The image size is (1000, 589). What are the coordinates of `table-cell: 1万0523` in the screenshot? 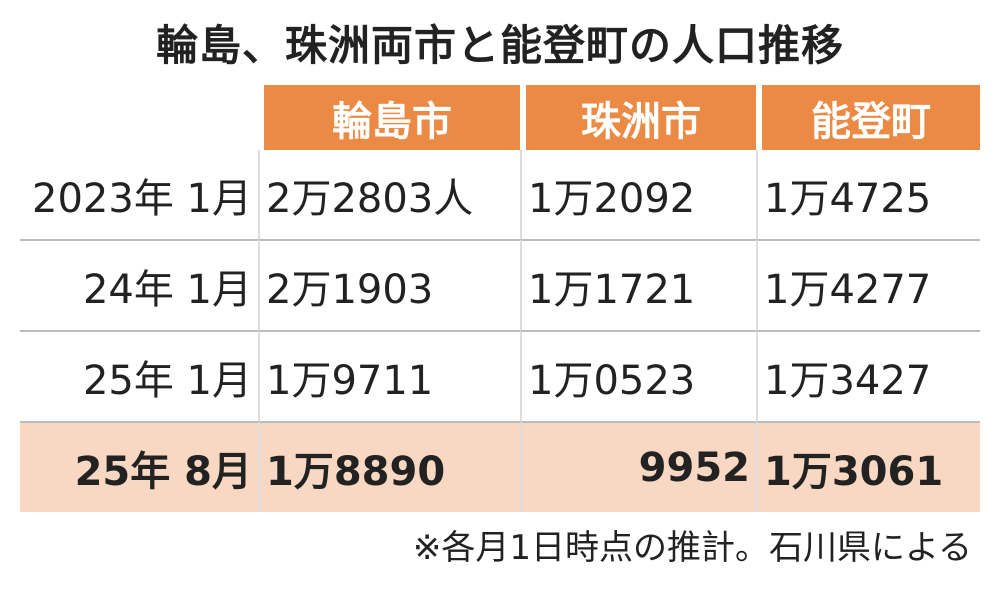 It's located at (638, 375).